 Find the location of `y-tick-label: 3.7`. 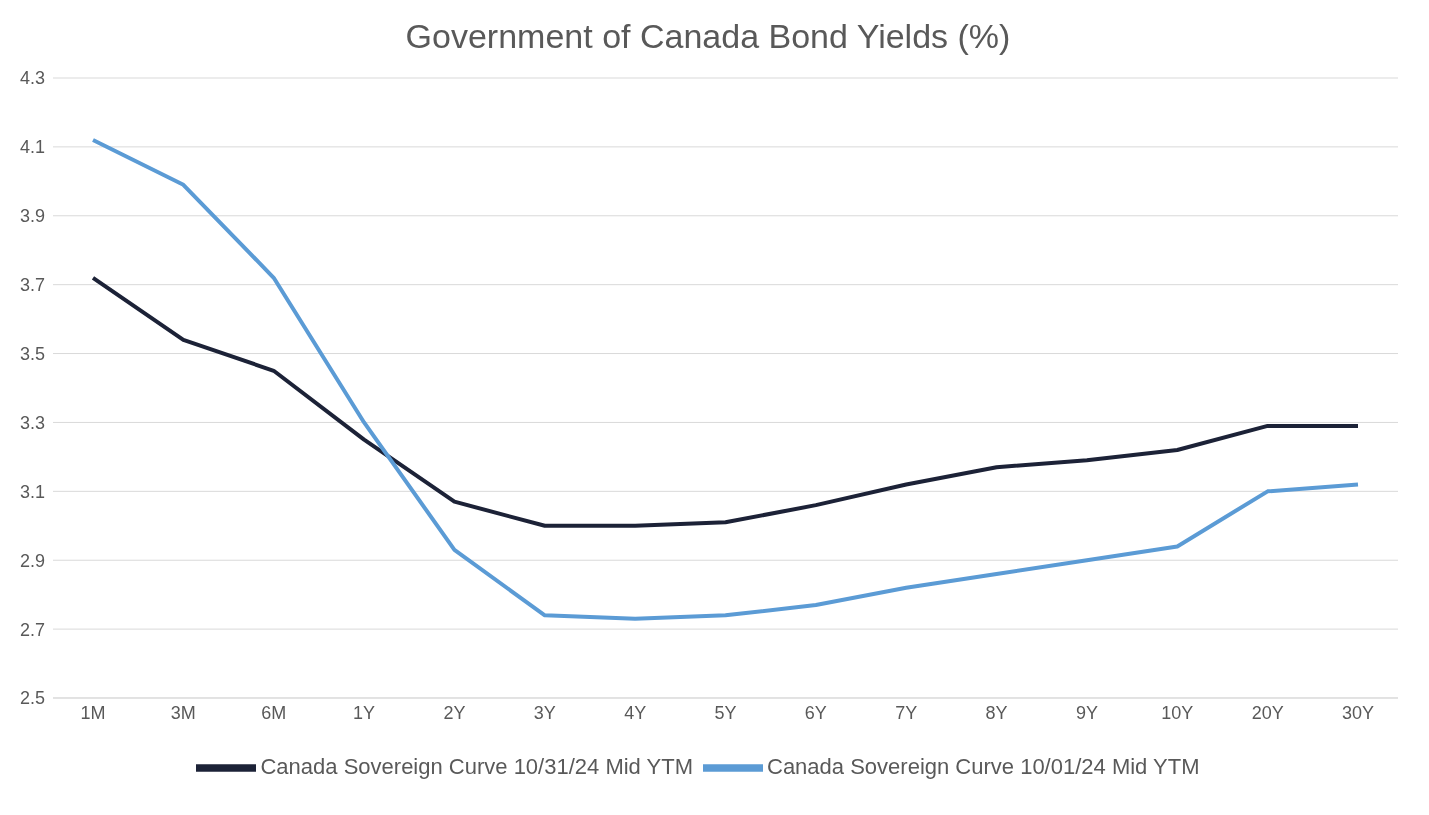

y-tick-label: 3.7 is located at coordinates (32, 285).